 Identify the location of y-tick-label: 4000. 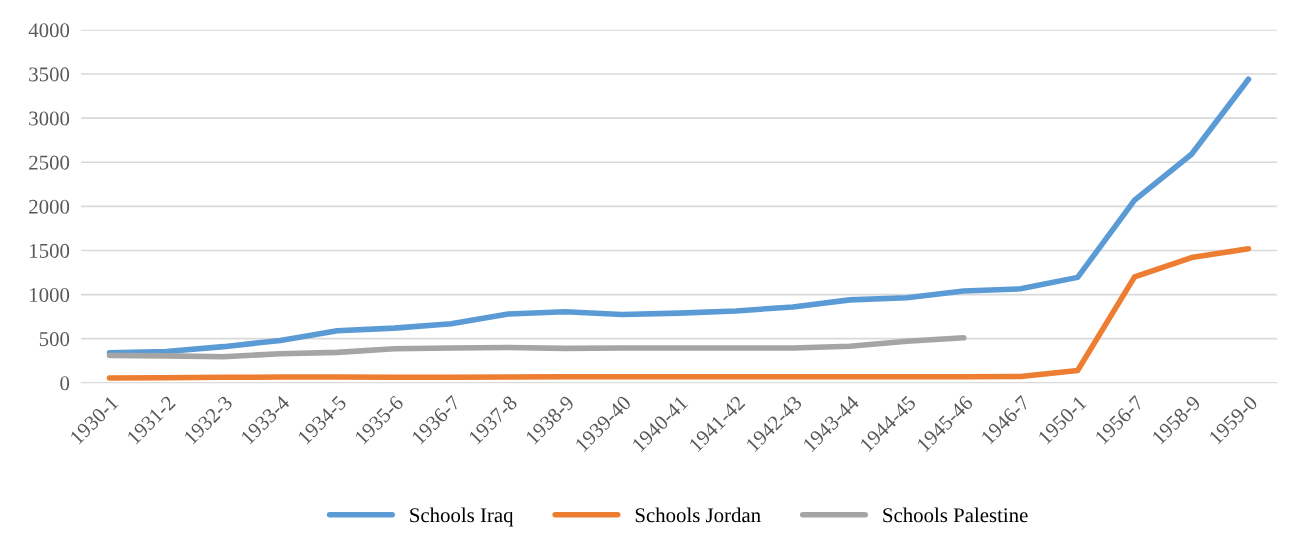
(49, 30).